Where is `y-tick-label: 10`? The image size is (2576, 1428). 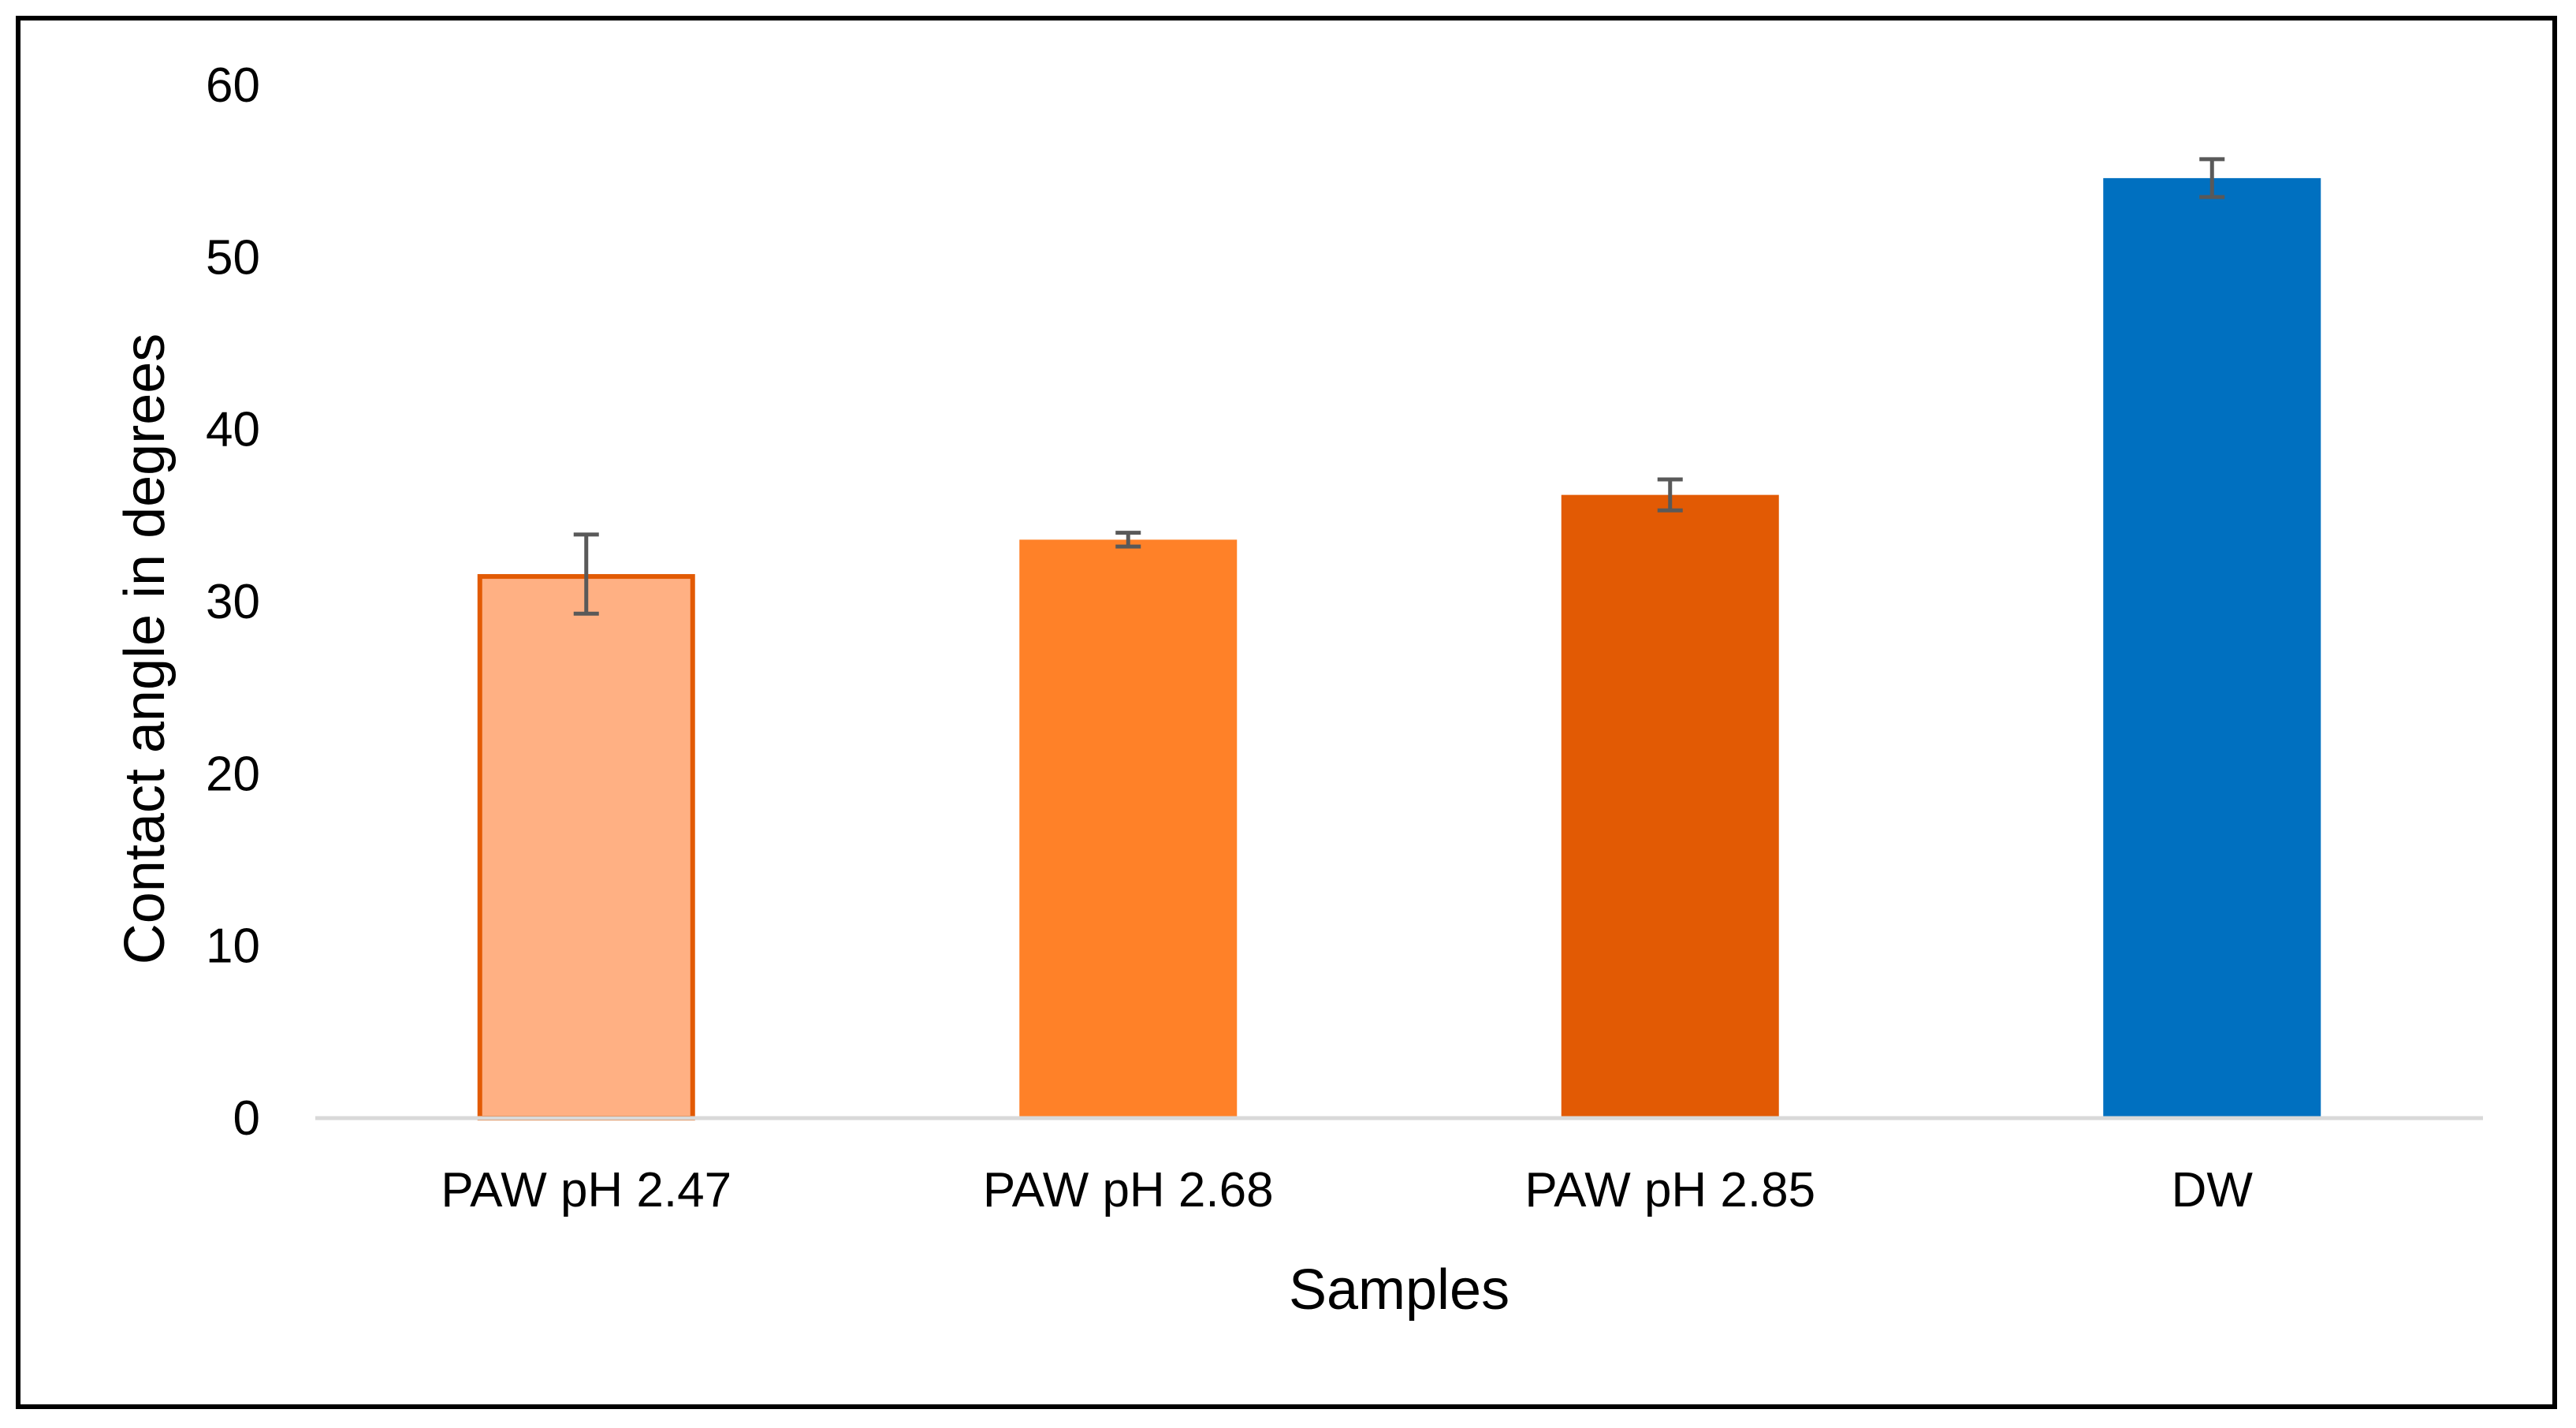
y-tick-label: 10 is located at coordinates (233, 946).